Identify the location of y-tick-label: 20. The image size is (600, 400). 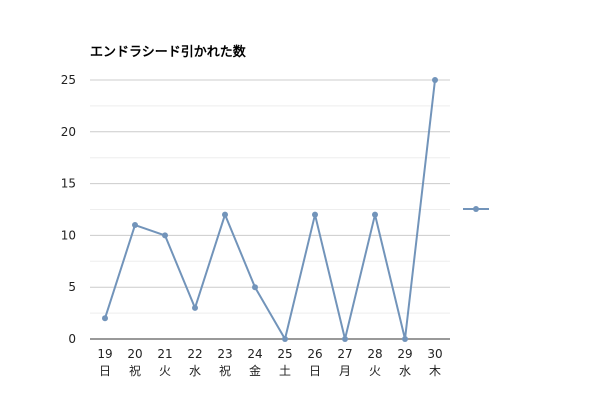
(68, 132).